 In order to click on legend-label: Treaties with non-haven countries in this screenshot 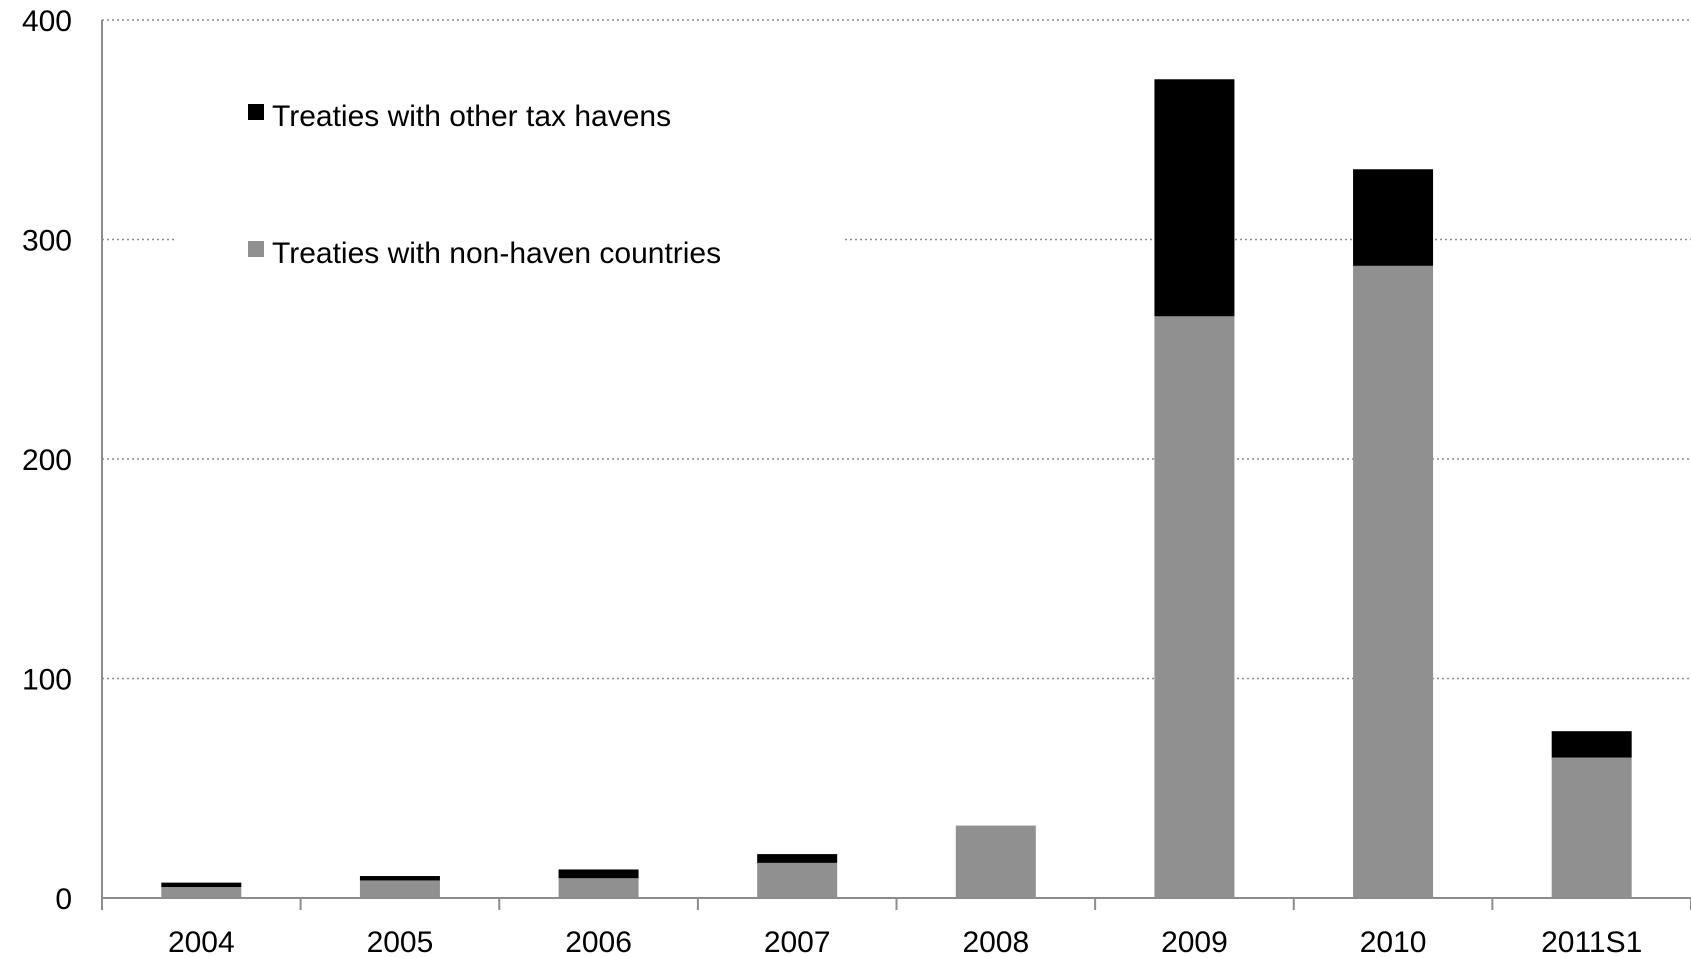, I will do `click(496, 253)`.